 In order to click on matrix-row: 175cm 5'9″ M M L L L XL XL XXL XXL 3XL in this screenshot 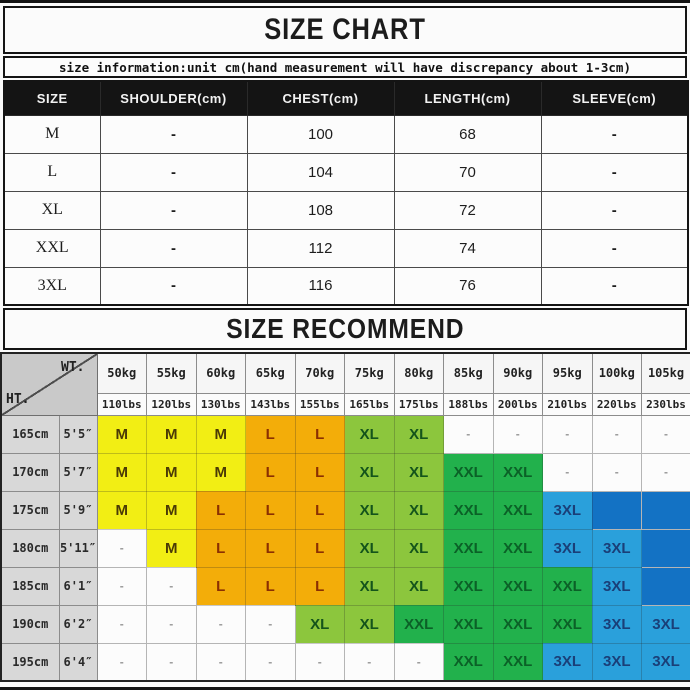, I will do `click(345, 510)`.